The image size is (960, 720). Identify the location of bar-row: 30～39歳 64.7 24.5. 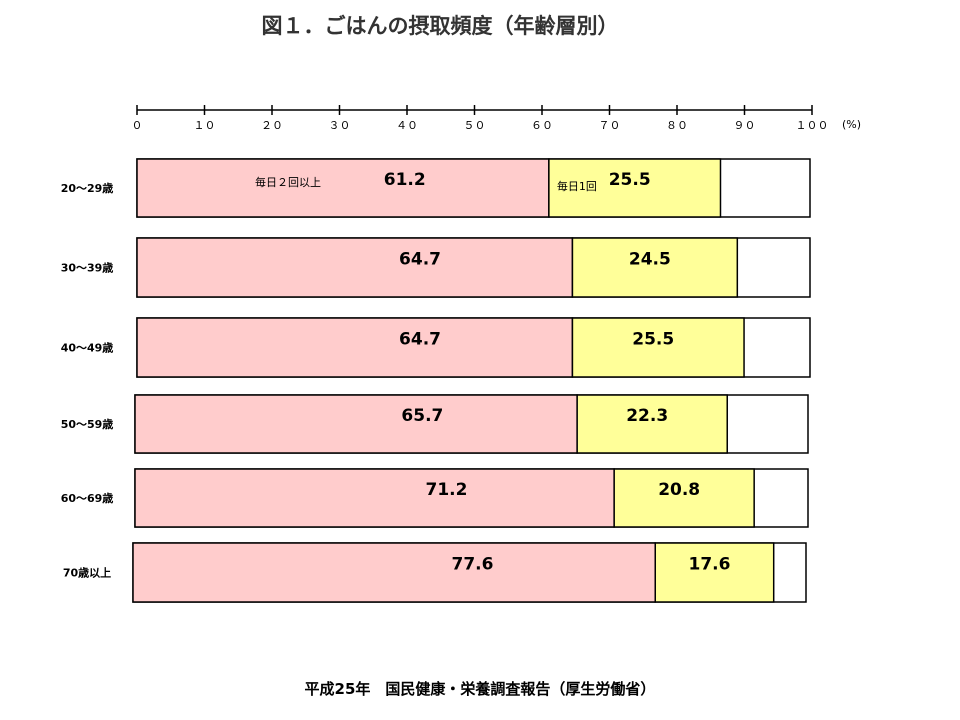
(436, 267).